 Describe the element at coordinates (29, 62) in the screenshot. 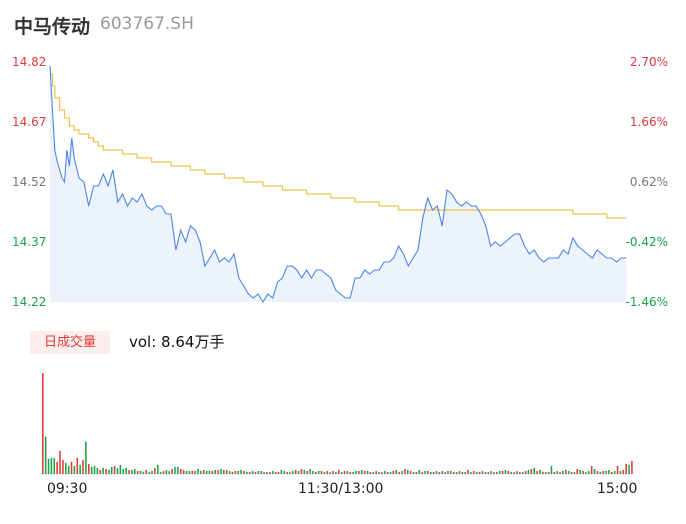

I see `y-tick-left-0: 14.82` at that location.